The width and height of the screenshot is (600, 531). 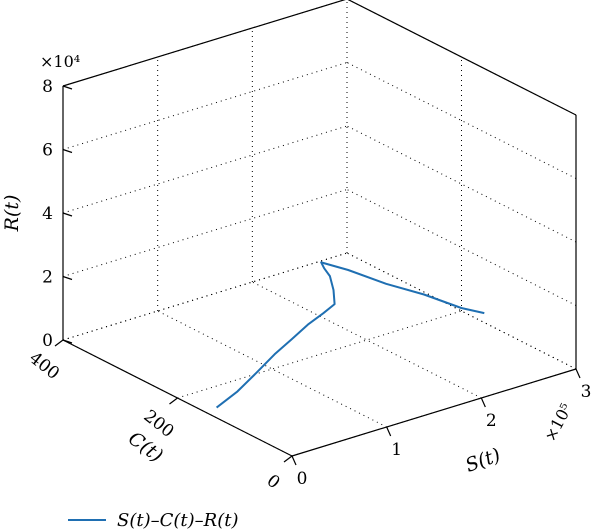 I want to click on tick-label-r: 2, so click(x=47, y=278).